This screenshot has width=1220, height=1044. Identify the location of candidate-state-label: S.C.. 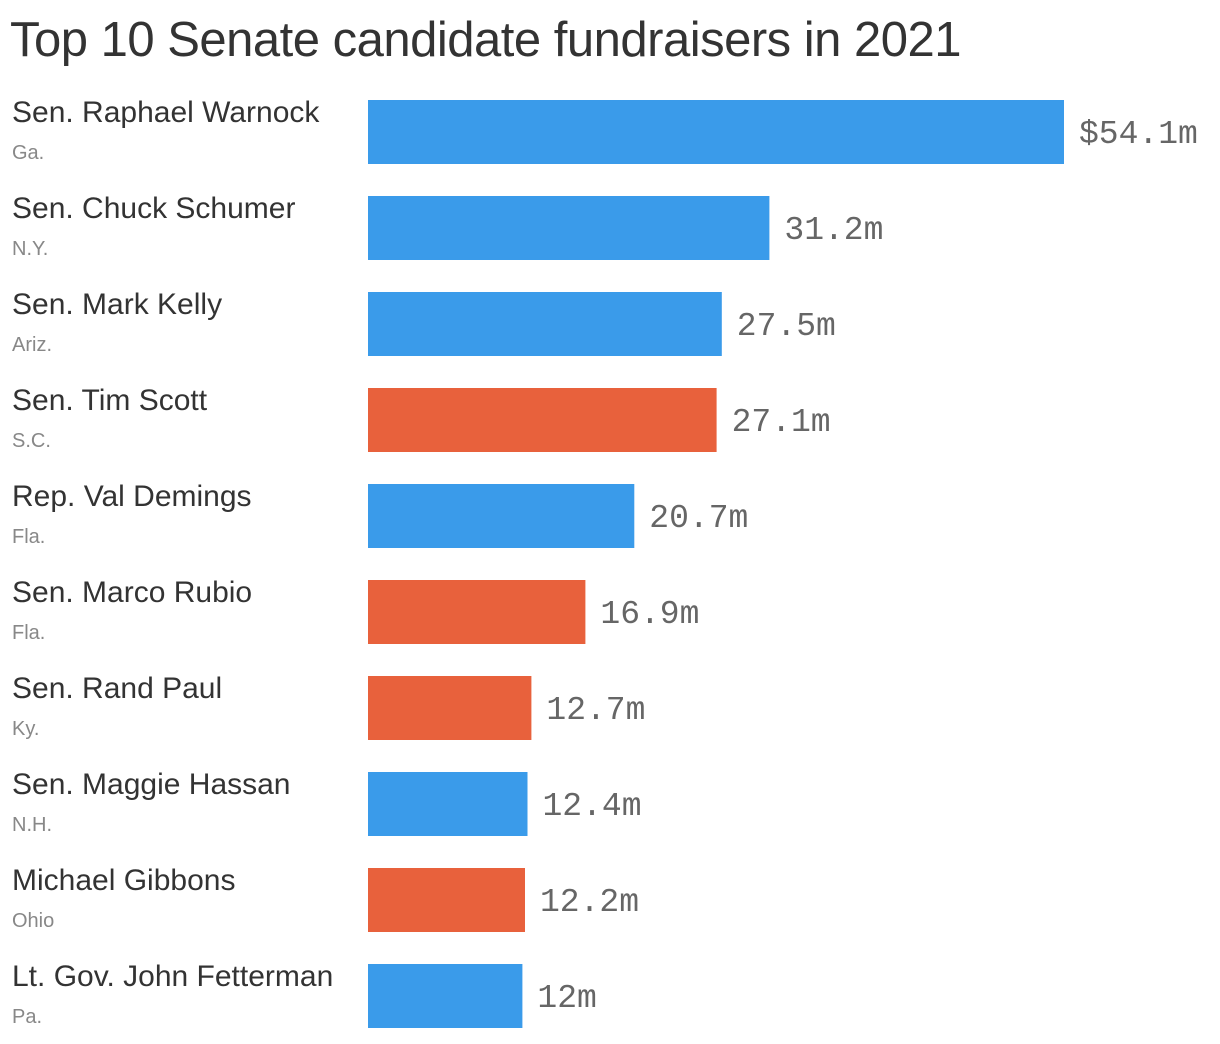
(31, 441).